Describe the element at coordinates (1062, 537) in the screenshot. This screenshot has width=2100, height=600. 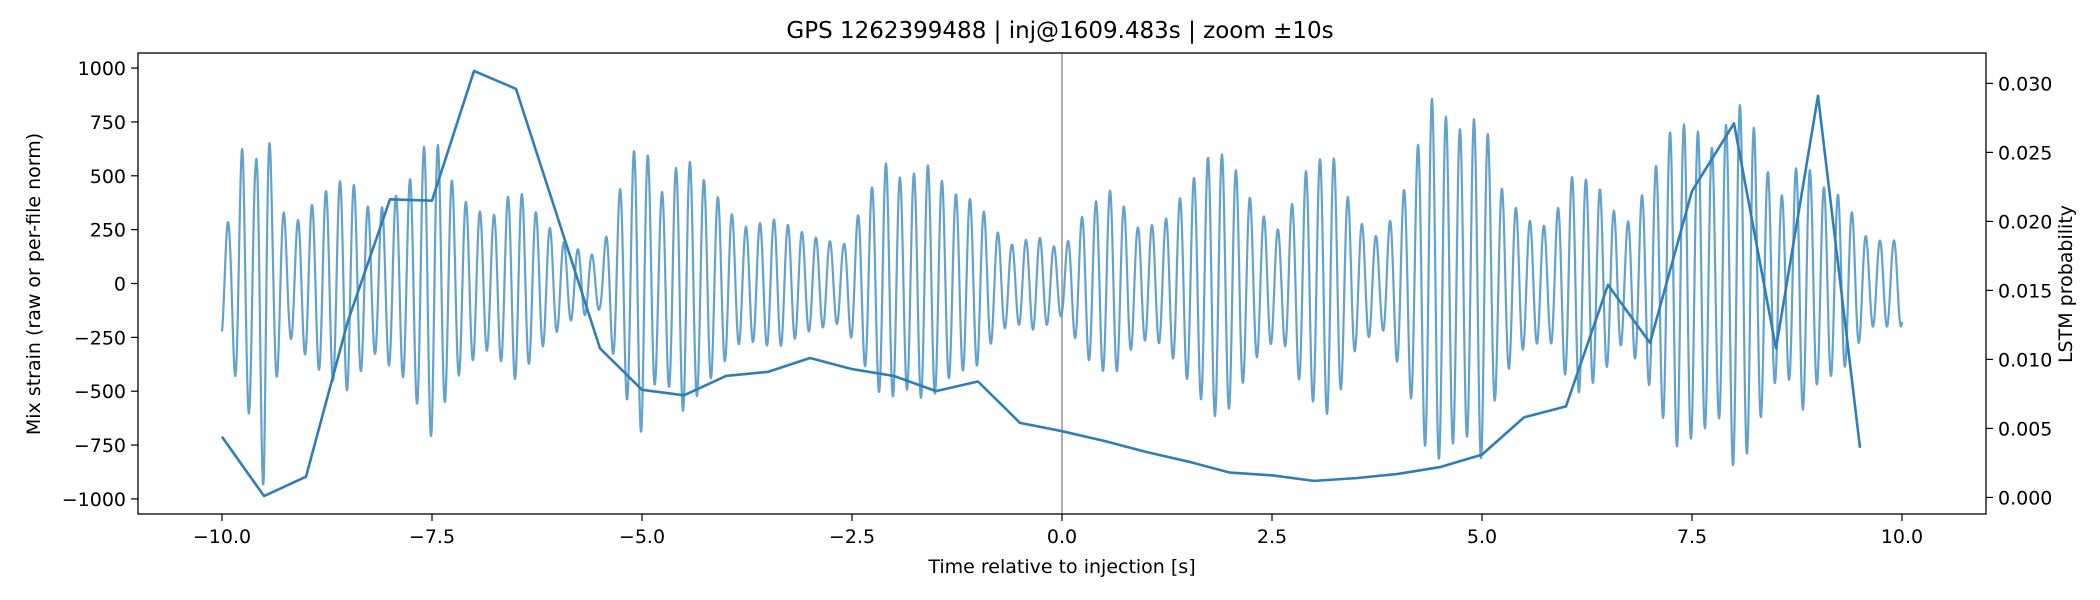
I see `x-tick-label: 0.0` at that location.